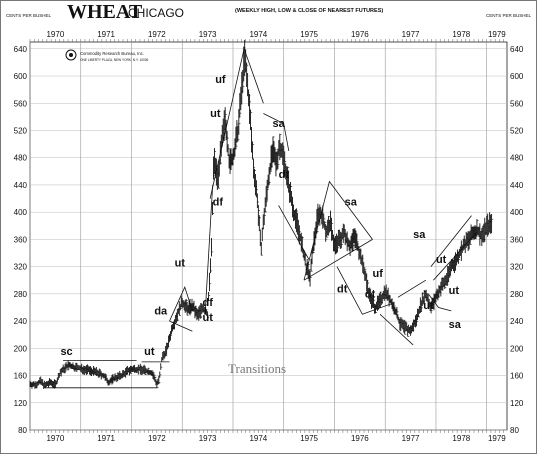 This screenshot has height=454, width=537. What do you see at coordinates (105, 12) in the screenshot?
I see `chart-title: WHEAT` at bounding box center [105, 12].